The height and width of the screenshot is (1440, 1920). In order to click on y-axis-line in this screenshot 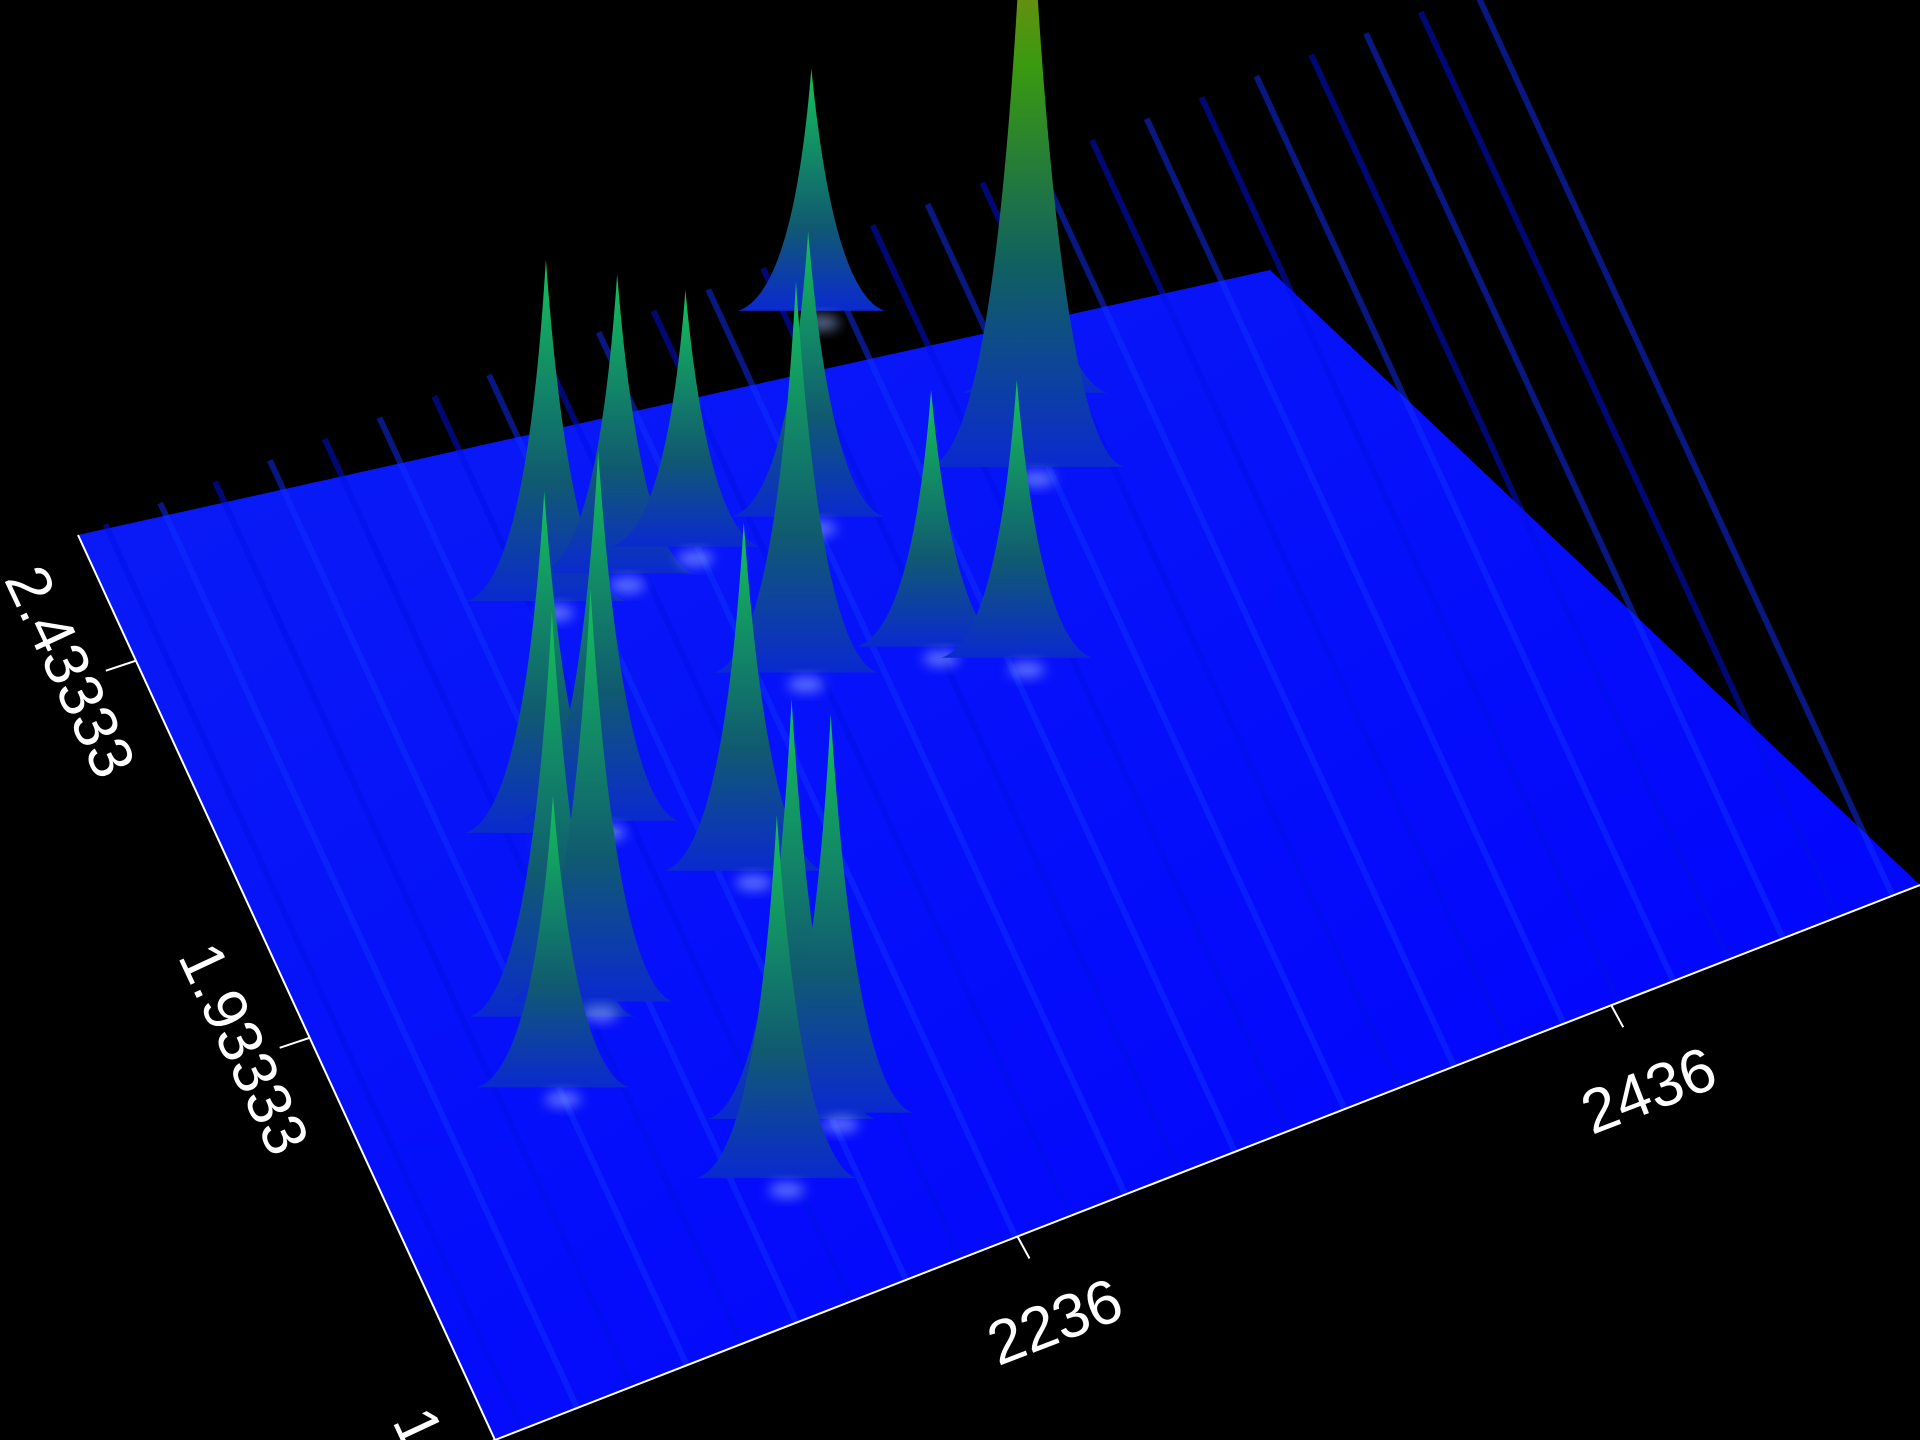, I will do `click(286, 987)`.